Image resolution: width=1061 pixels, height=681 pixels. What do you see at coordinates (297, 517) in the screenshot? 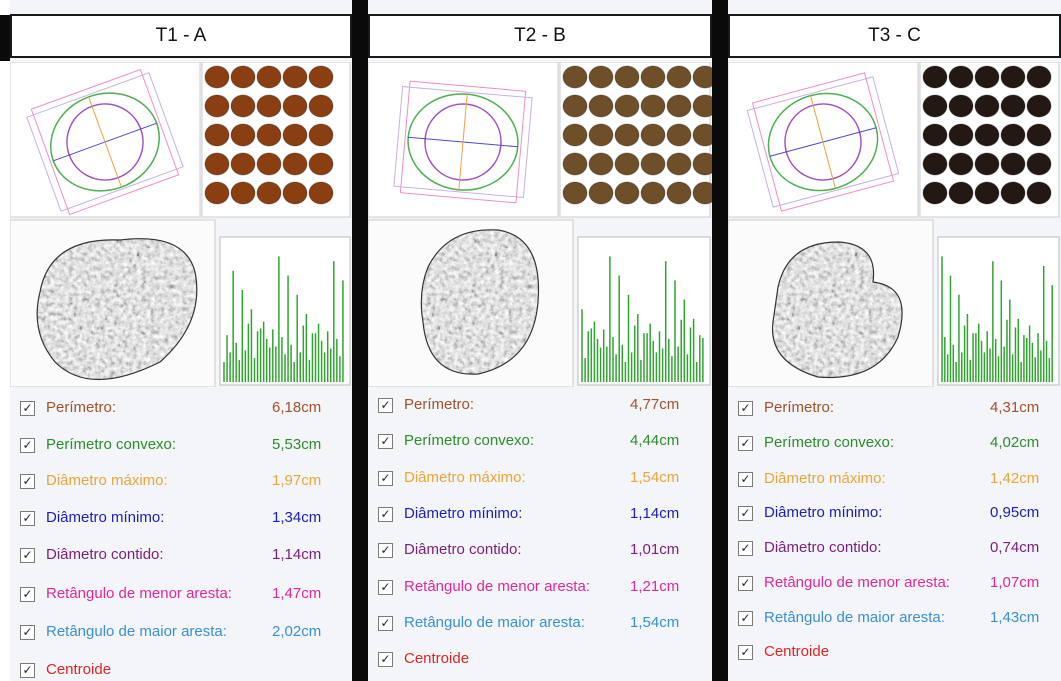
I see `measure-value: 1,34cm` at bounding box center [297, 517].